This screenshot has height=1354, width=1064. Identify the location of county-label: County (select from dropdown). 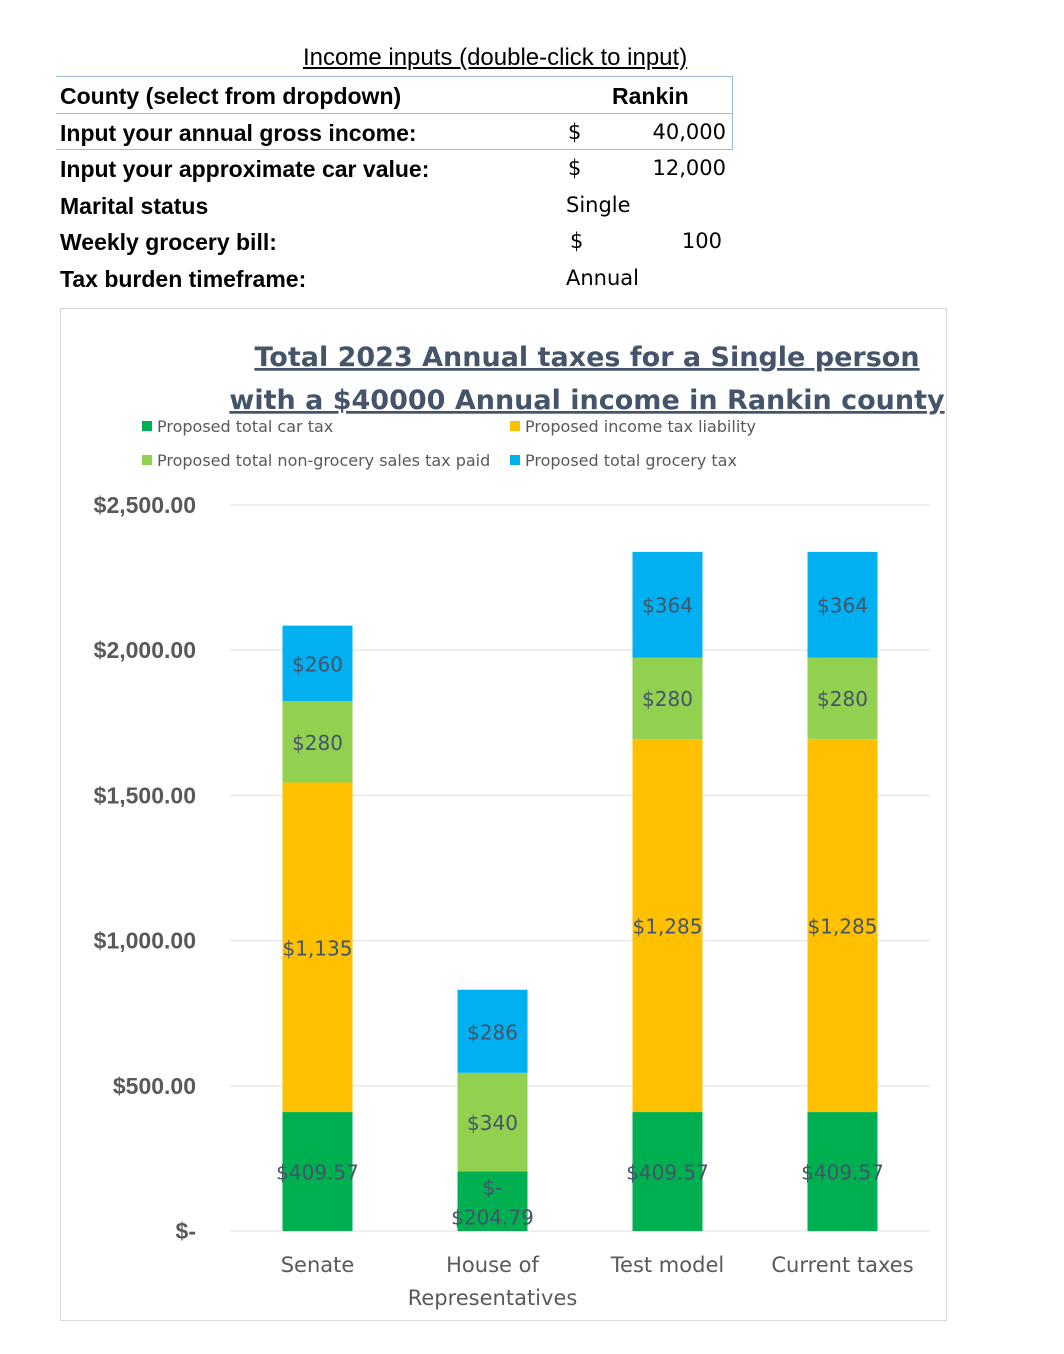
(231, 96).